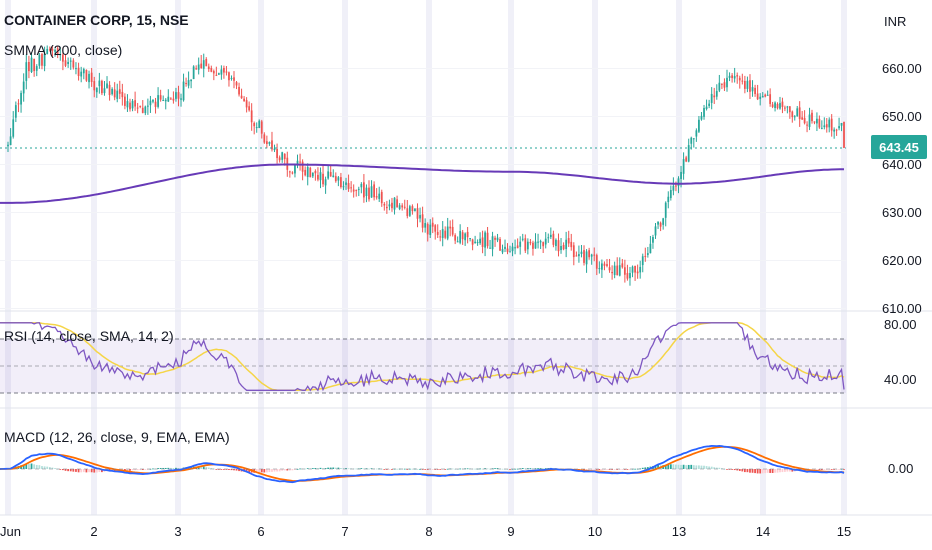  I want to click on last-price-tag: 643.45, so click(899, 147).